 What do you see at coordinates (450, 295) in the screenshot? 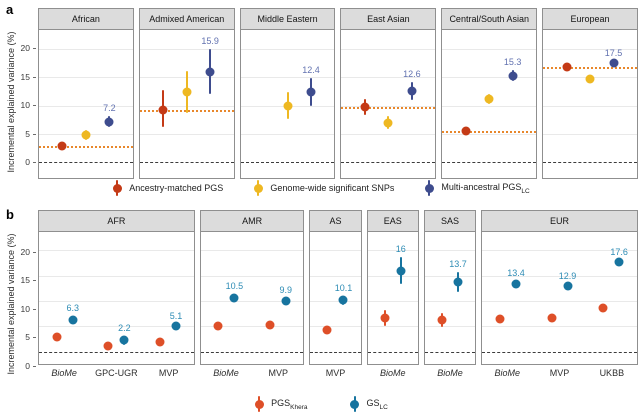
I see `facet-sas: SAS 13.7 BioMe` at bounding box center [450, 295].